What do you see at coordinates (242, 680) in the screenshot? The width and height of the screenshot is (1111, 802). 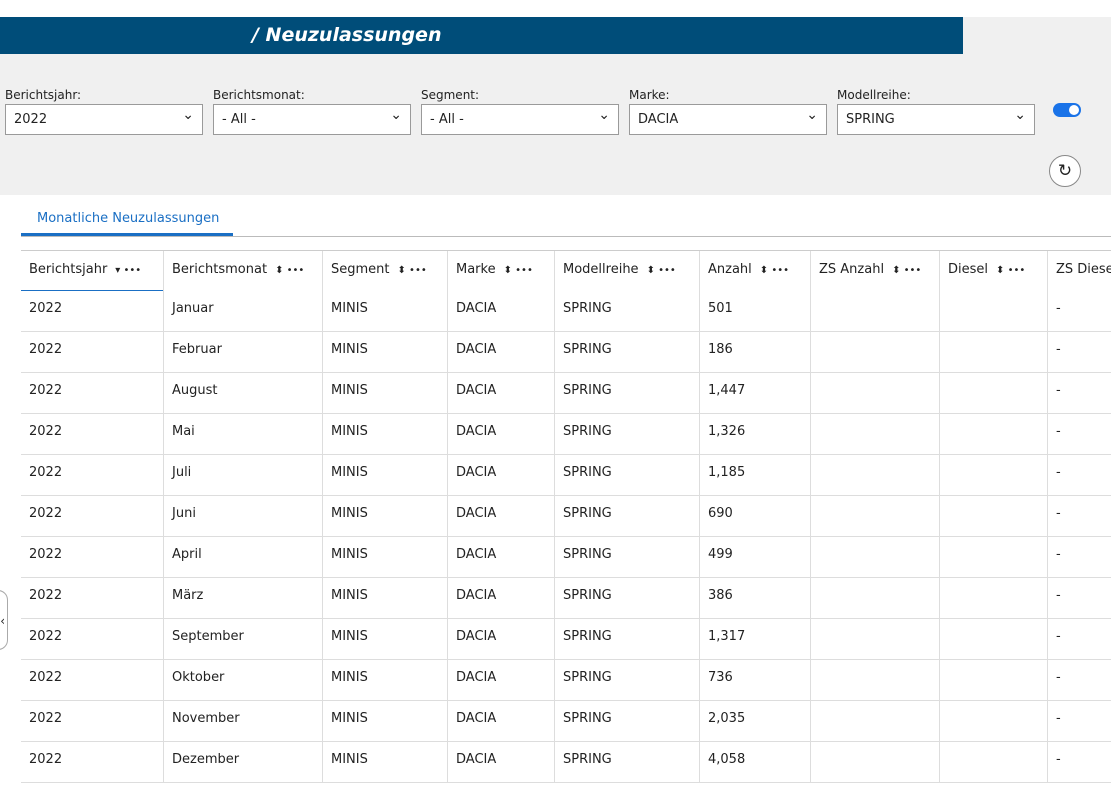 I see `table-cell: Oktober` at bounding box center [242, 680].